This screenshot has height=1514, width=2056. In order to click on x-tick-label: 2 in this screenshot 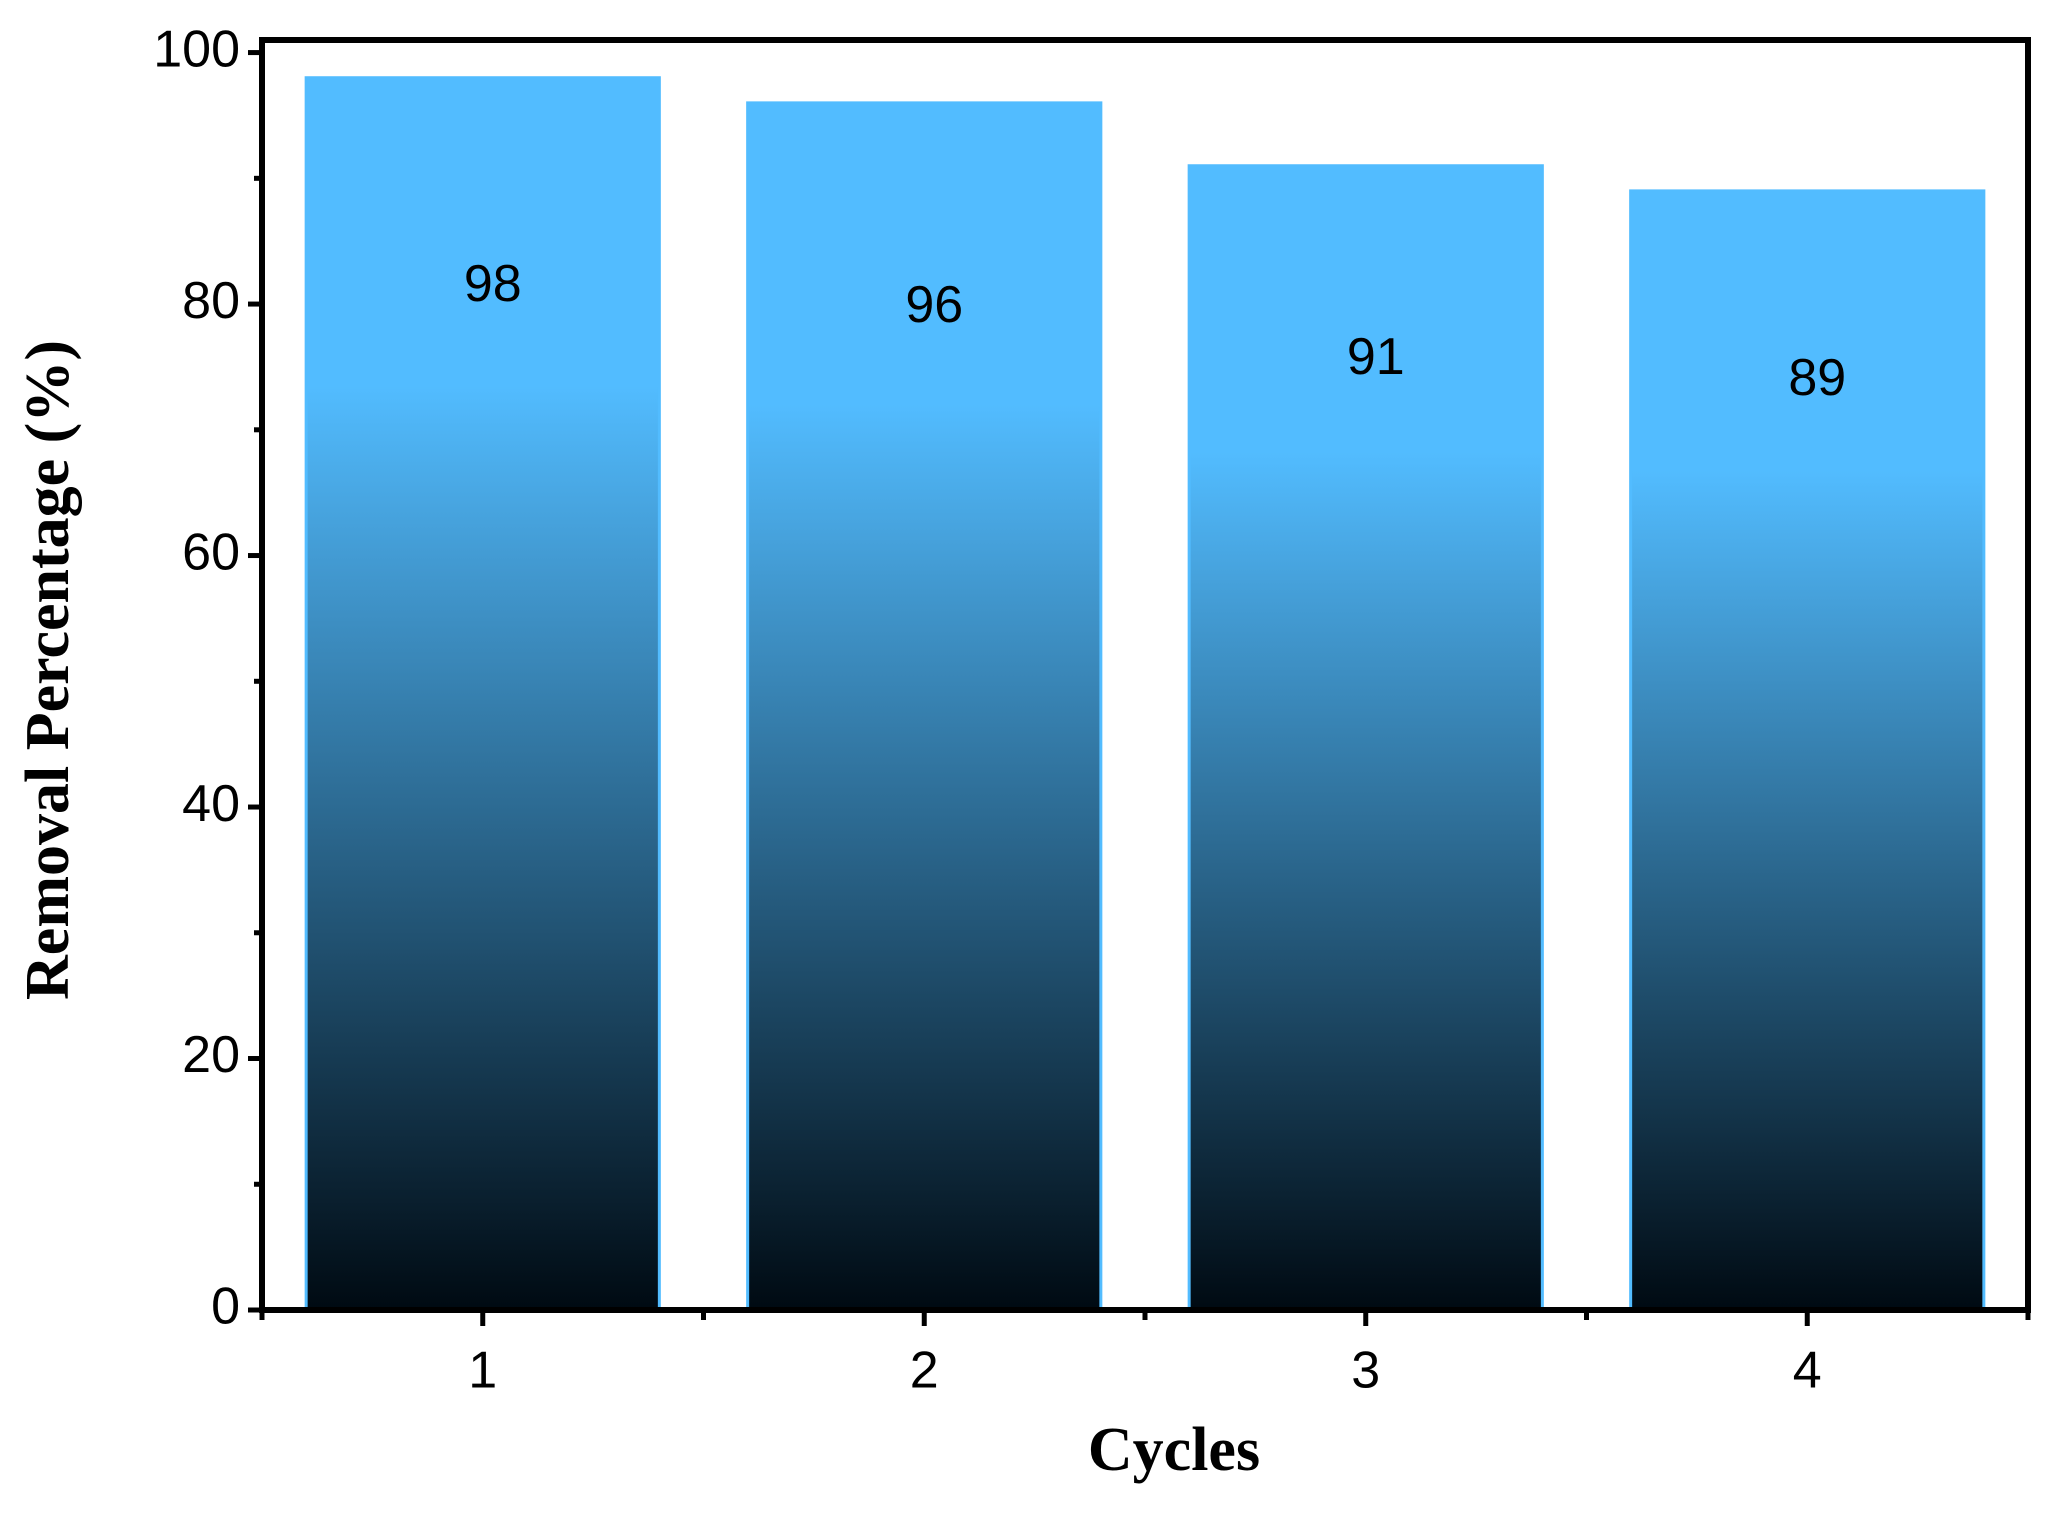, I will do `click(924, 1371)`.